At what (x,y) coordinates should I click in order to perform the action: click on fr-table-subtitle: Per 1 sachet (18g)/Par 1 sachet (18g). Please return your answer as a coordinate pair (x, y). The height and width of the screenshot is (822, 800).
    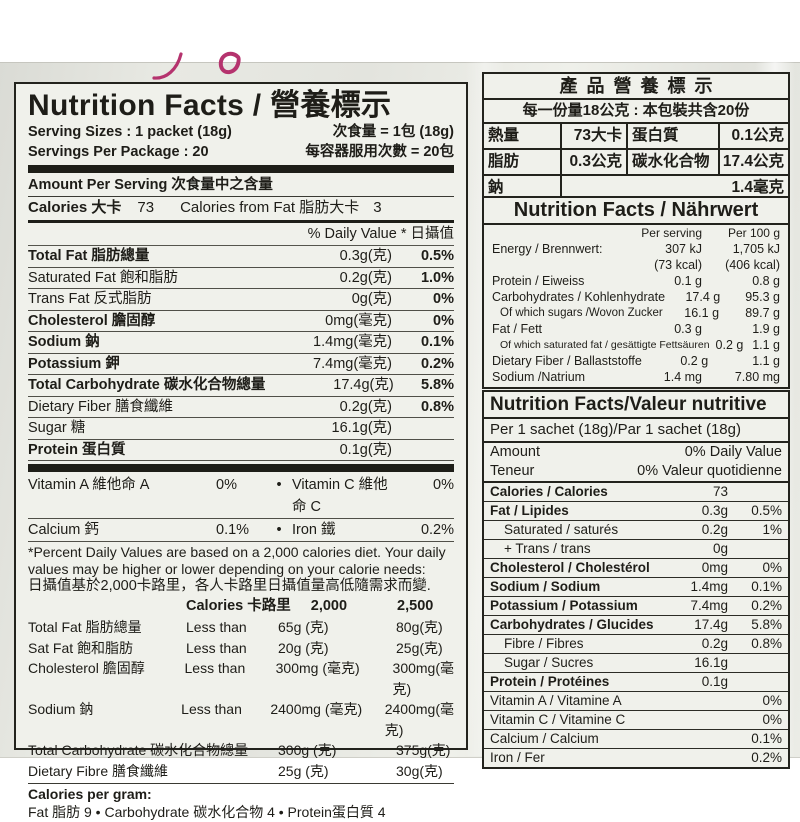
    Looking at the image, I should click on (636, 431).